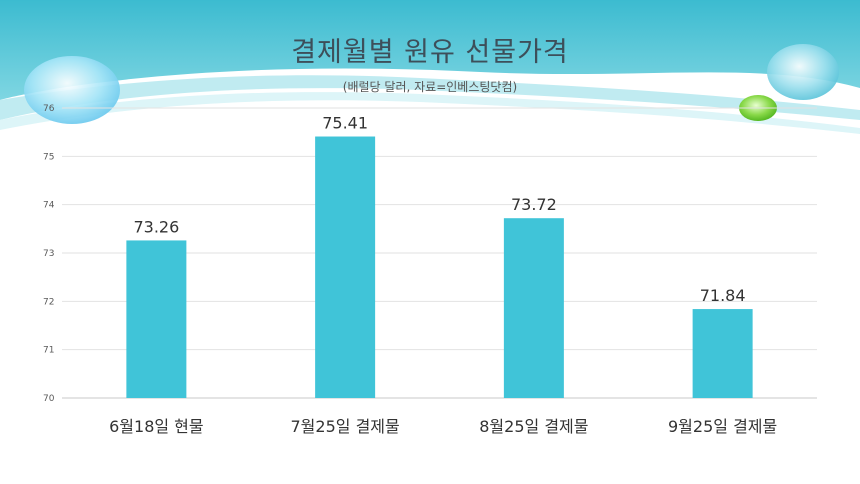  Describe the element at coordinates (430, 52) in the screenshot. I see `chart-title: 결제월별 원유 선물가격` at that location.